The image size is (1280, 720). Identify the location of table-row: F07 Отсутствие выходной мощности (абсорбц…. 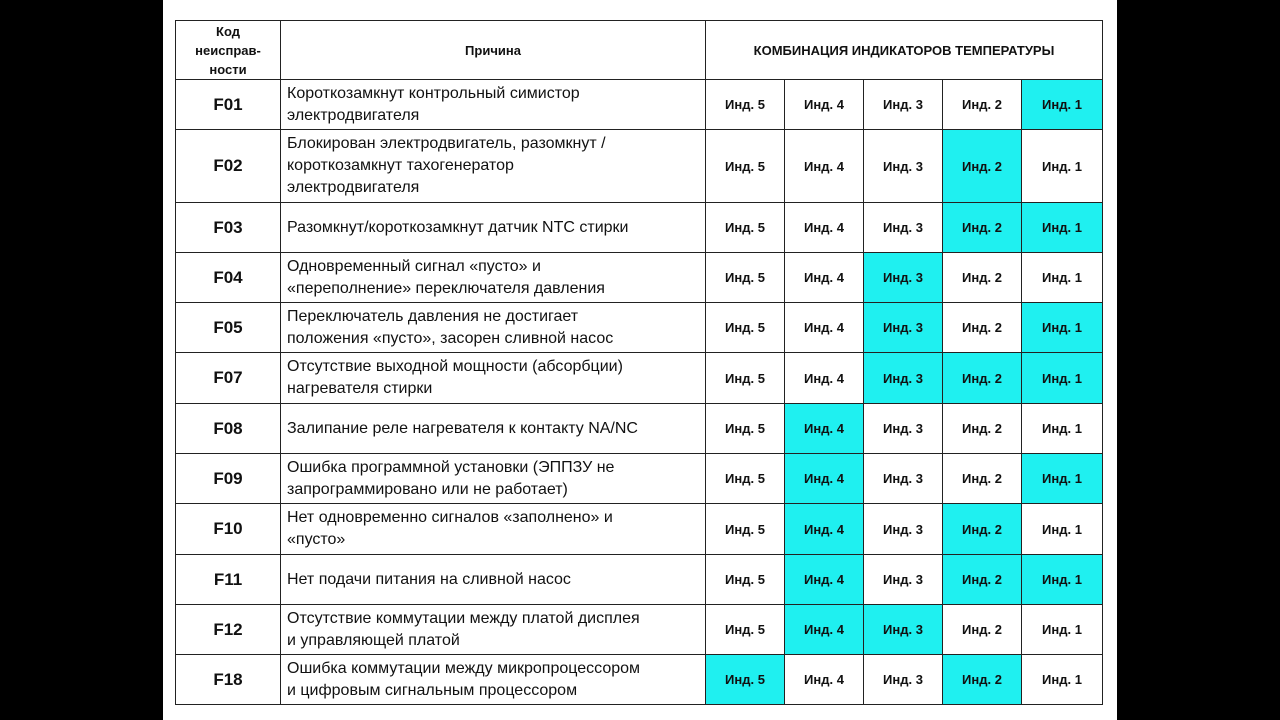
(639, 378).